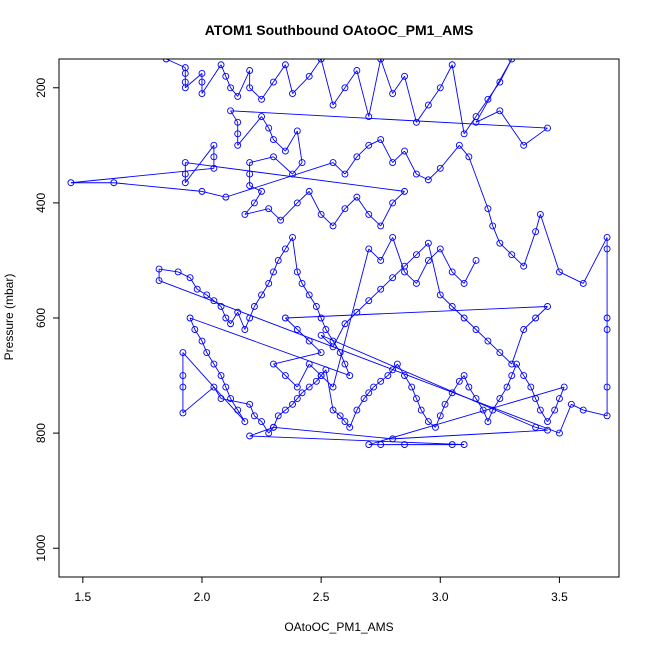 The image size is (650, 650). What do you see at coordinates (440, 597) in the screenshot?
I see `x-tick-label: 3.0` at bounding box center [440, 597].